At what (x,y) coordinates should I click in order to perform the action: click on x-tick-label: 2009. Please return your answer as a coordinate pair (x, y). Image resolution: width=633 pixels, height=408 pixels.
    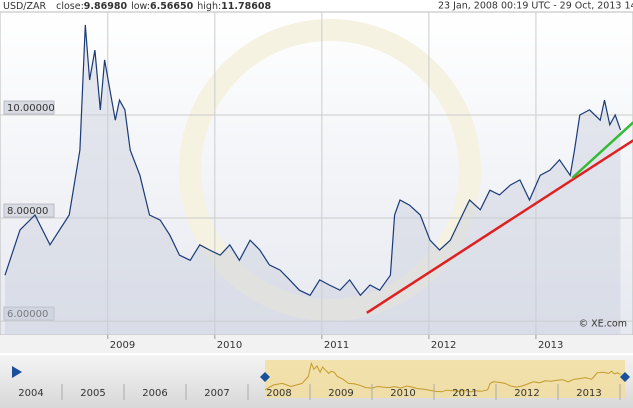
    Looking at the image, I should click on (122, 345).